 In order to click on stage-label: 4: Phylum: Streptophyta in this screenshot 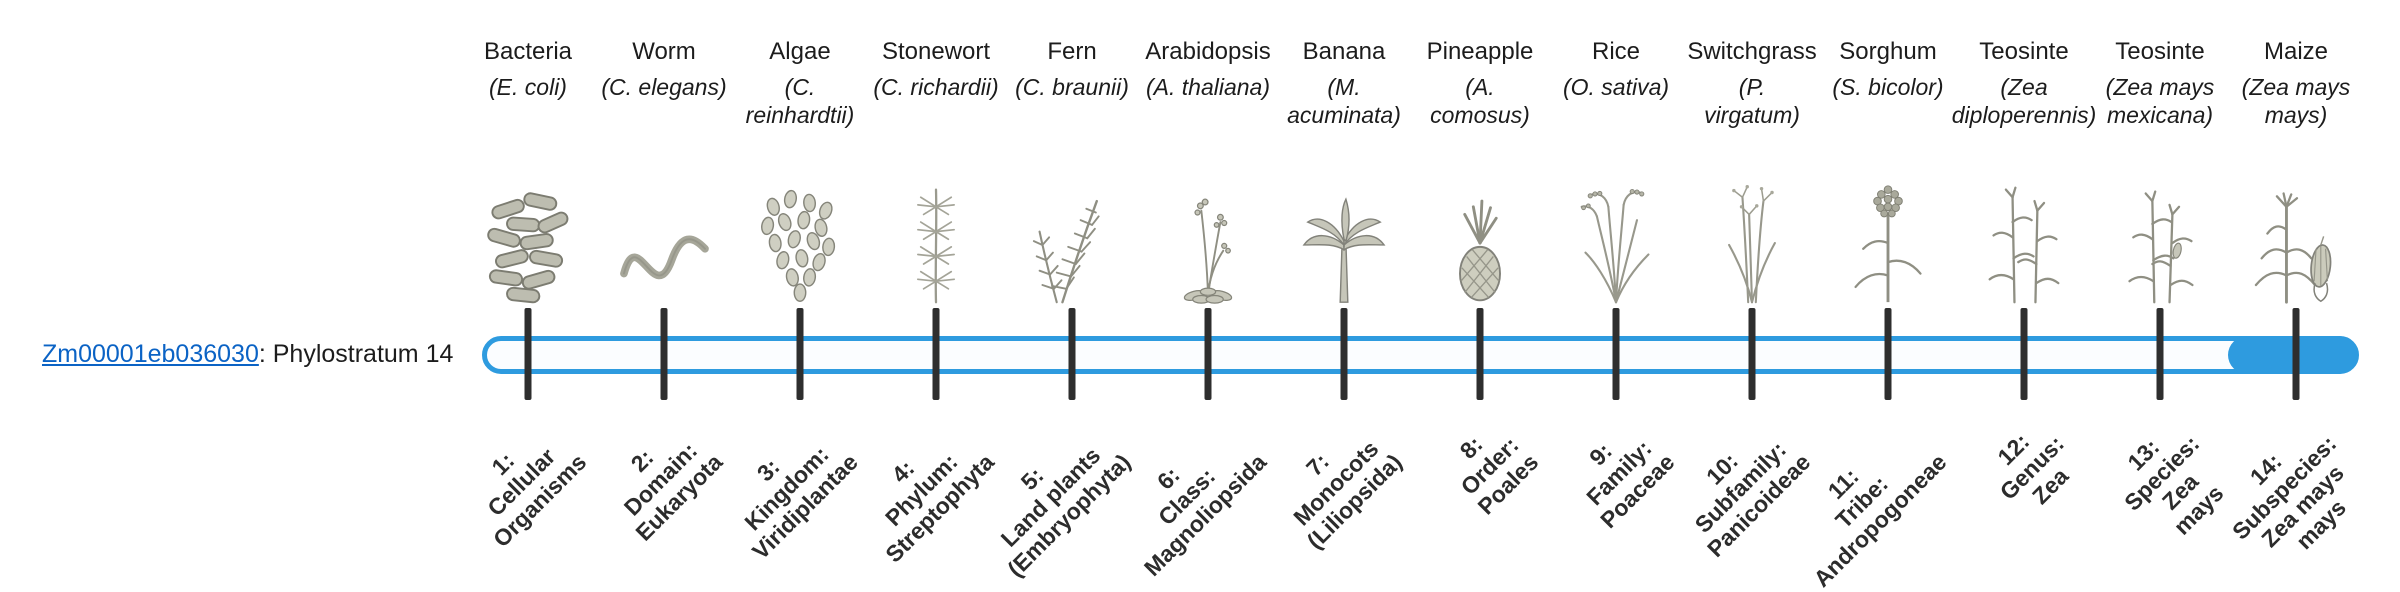, I will do `click(940, 508)`.